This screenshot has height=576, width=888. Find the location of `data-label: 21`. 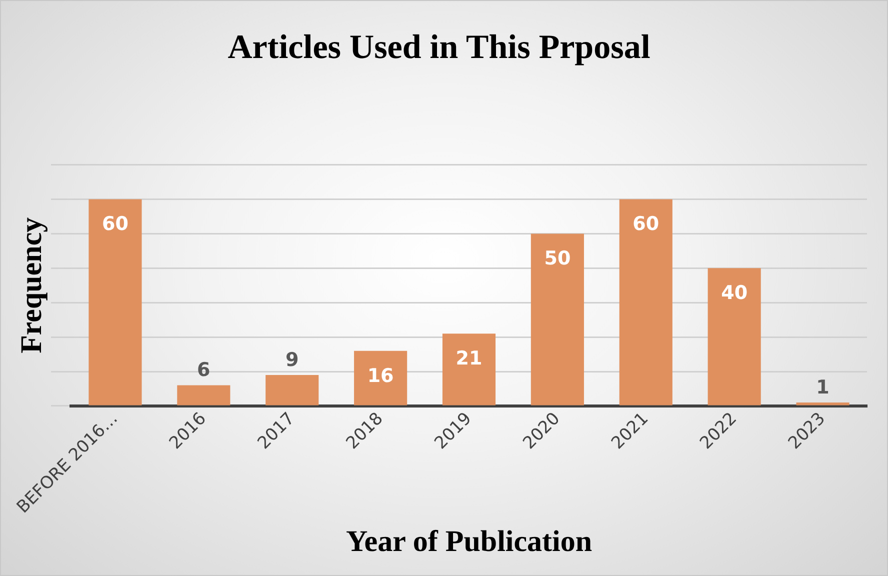

data-label: 21 is located at coordinates (469, 359).